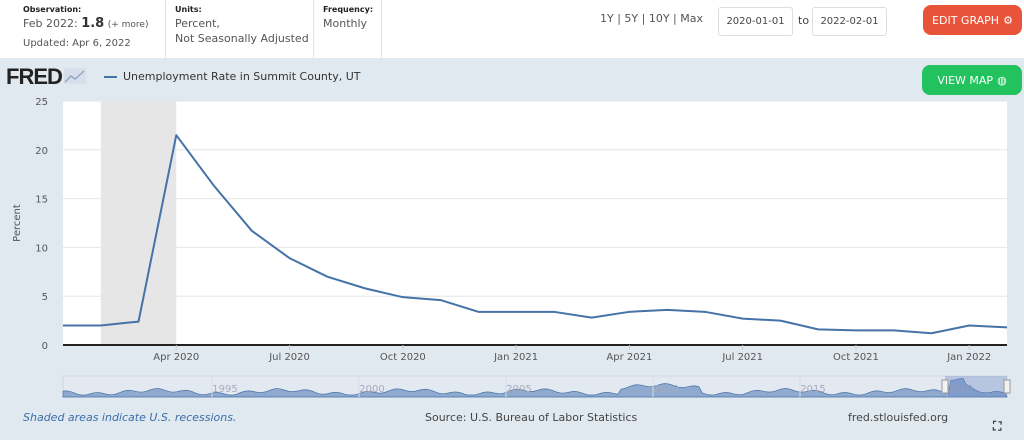 Image resolution: width=1024 pixels, height=440 pixels. What do you see at coordinates (46, 77) in the screenshot?
I see `fred-logo: FRED` at bounding box center [46, 77].